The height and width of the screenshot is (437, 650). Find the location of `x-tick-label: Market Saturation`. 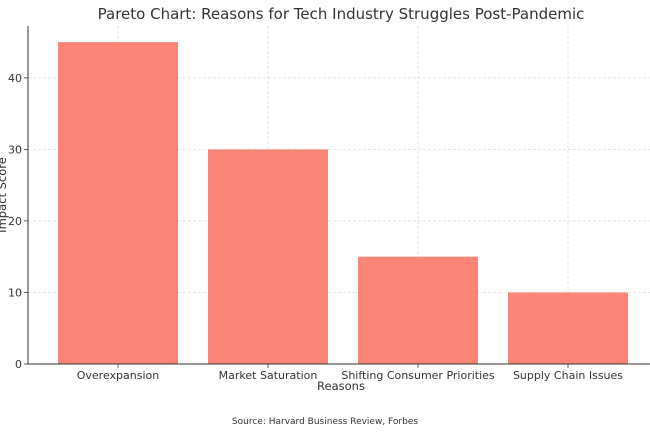

x-tick-label: Market Saturation is located at coordinates (268, 375).